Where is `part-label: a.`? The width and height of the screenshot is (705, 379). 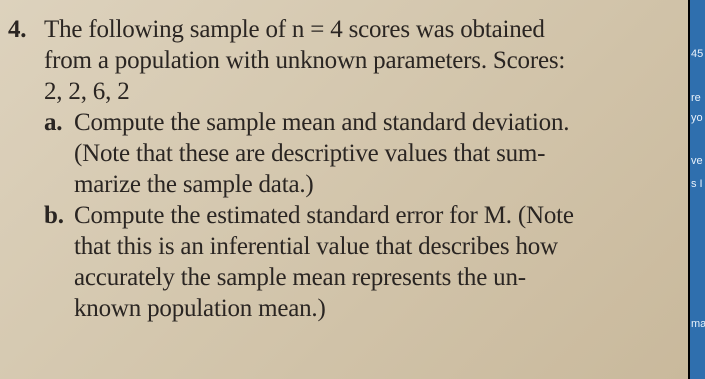 part-label: a. is located at coordinates (53, 122).